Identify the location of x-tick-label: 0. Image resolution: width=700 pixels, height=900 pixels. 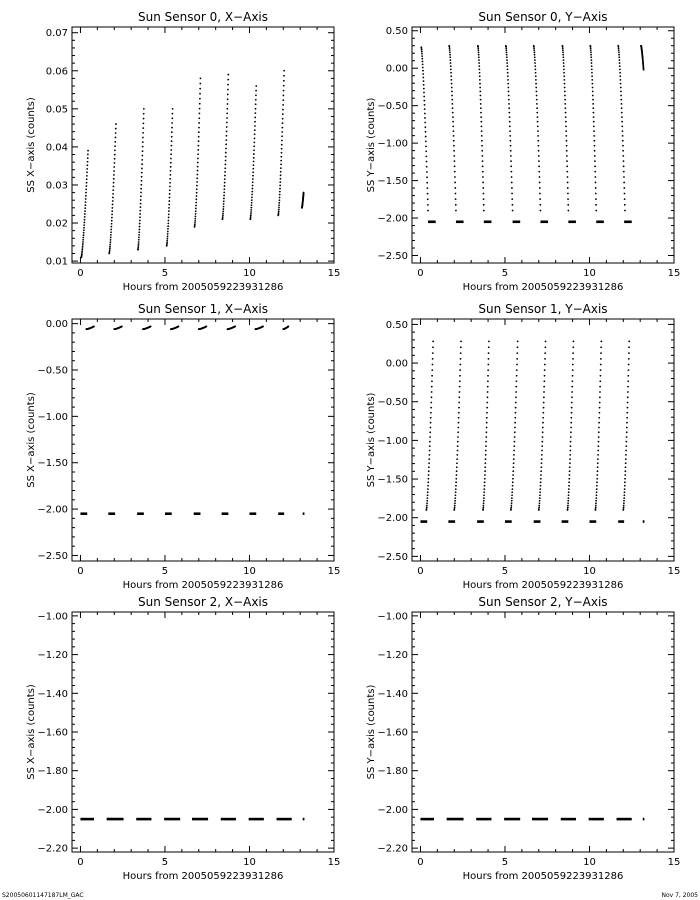
(420, 862).